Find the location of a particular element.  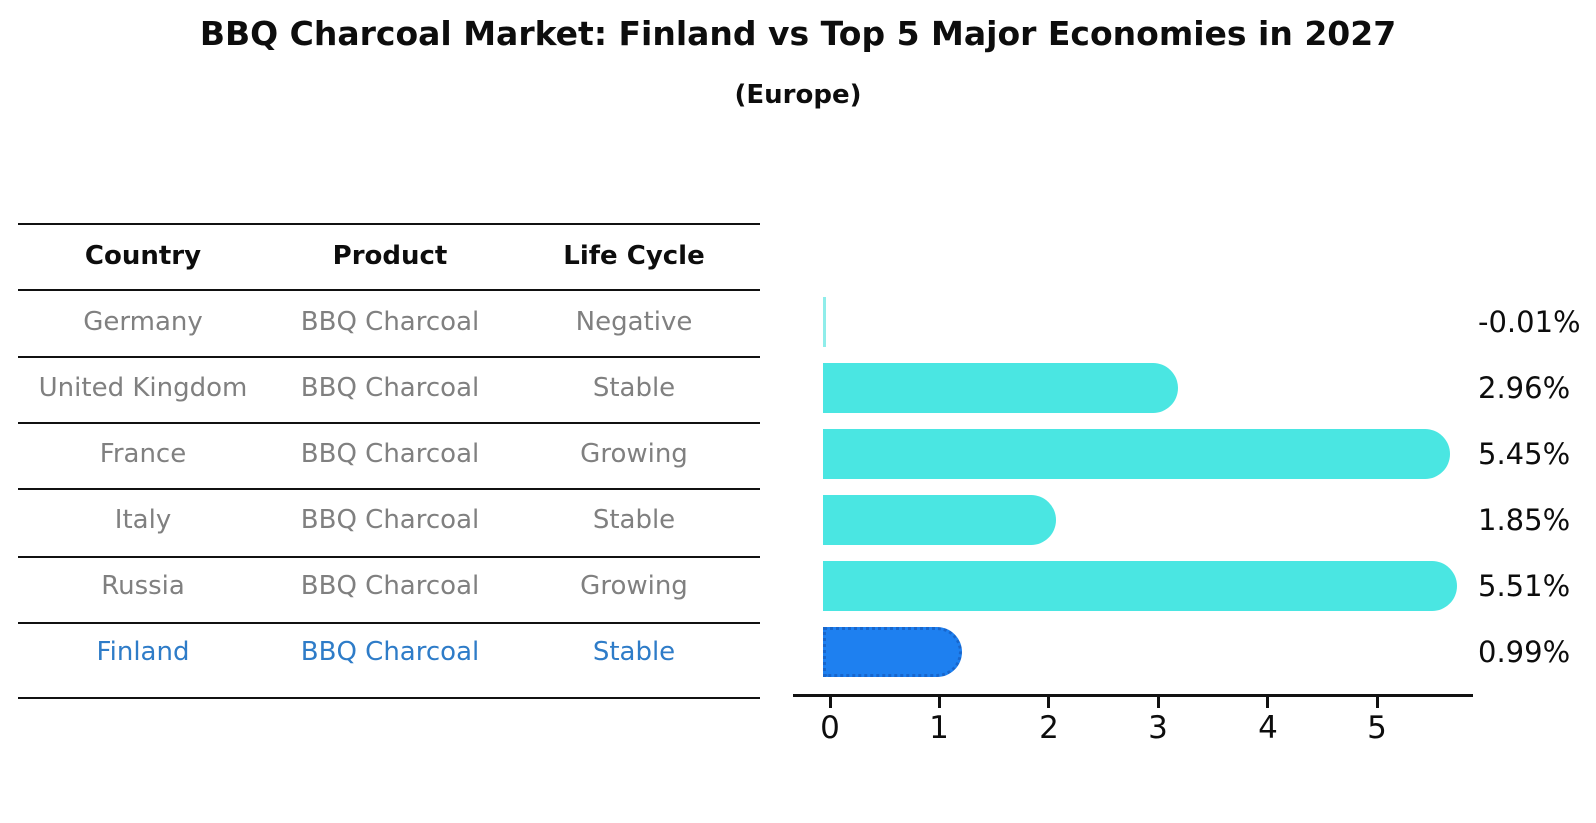

table-cell-country: France is located at coordinates (143, 454).